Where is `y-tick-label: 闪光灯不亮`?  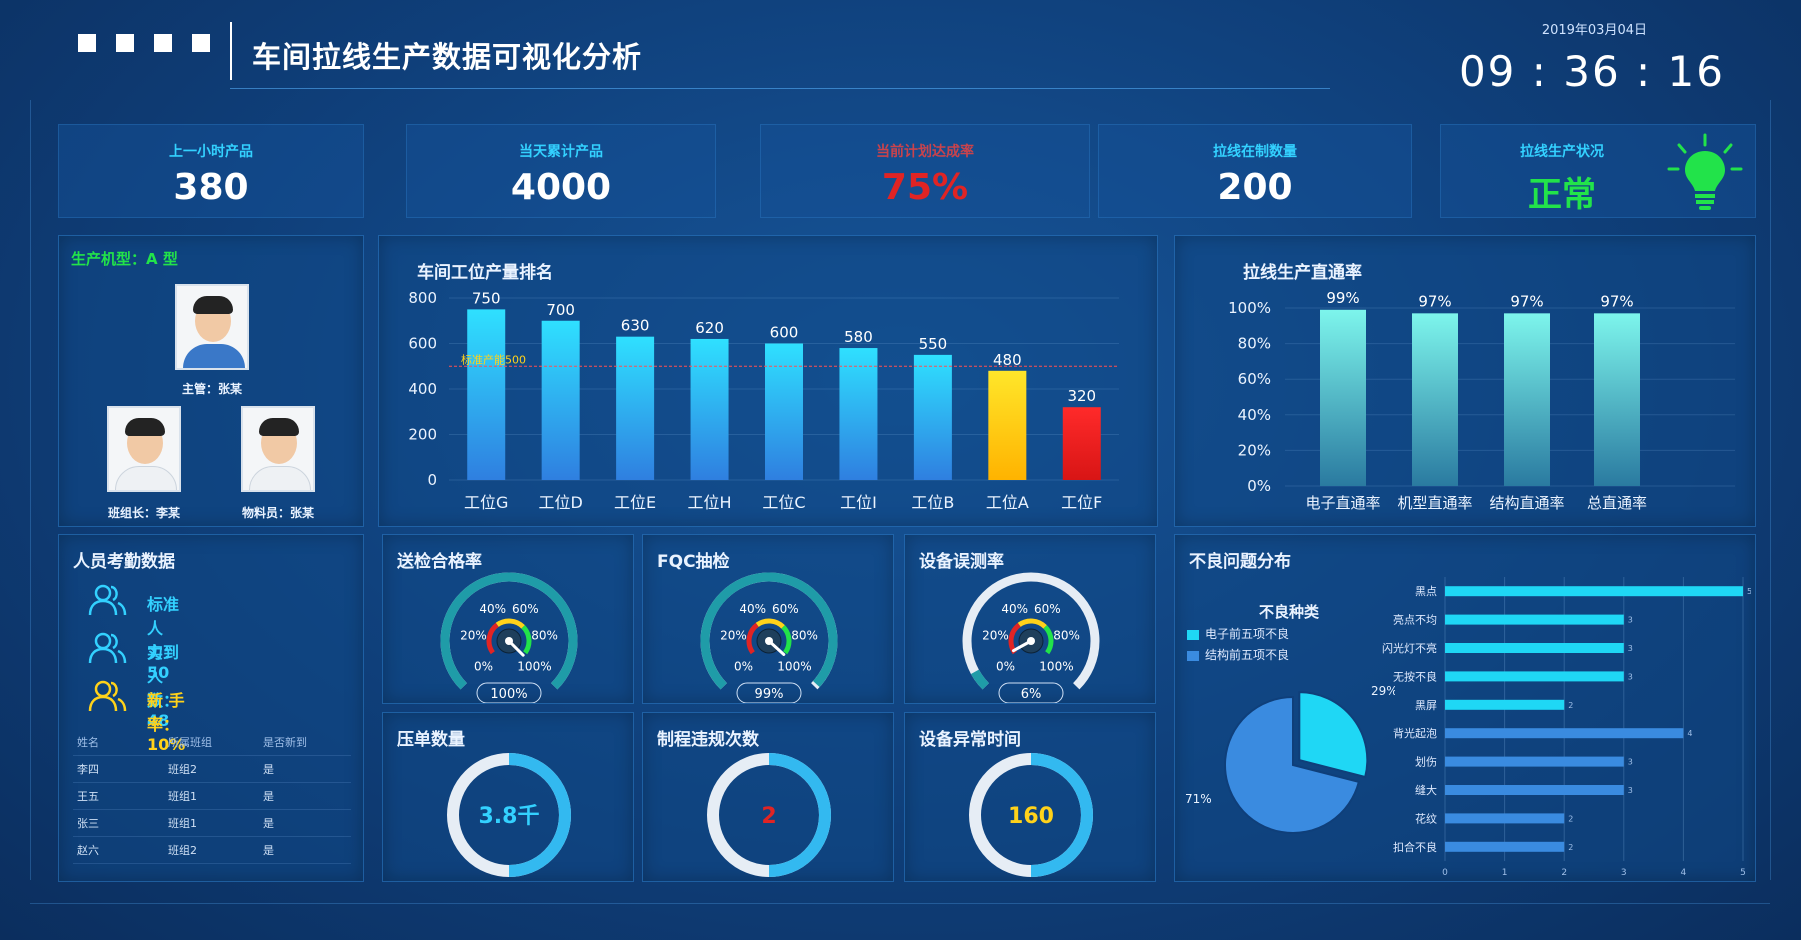 y-tick-label: 闪光灯不亮 is located at coordinates (1409, 648).